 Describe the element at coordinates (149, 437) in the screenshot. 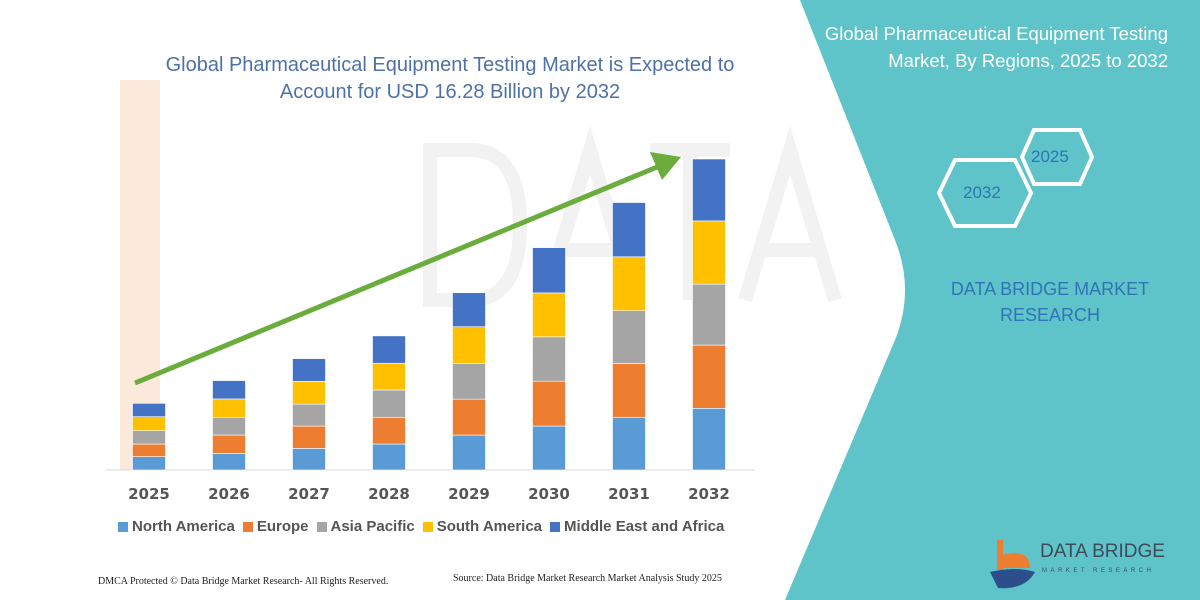

I see `bar-segment-2025-asia-pacific` at that location.